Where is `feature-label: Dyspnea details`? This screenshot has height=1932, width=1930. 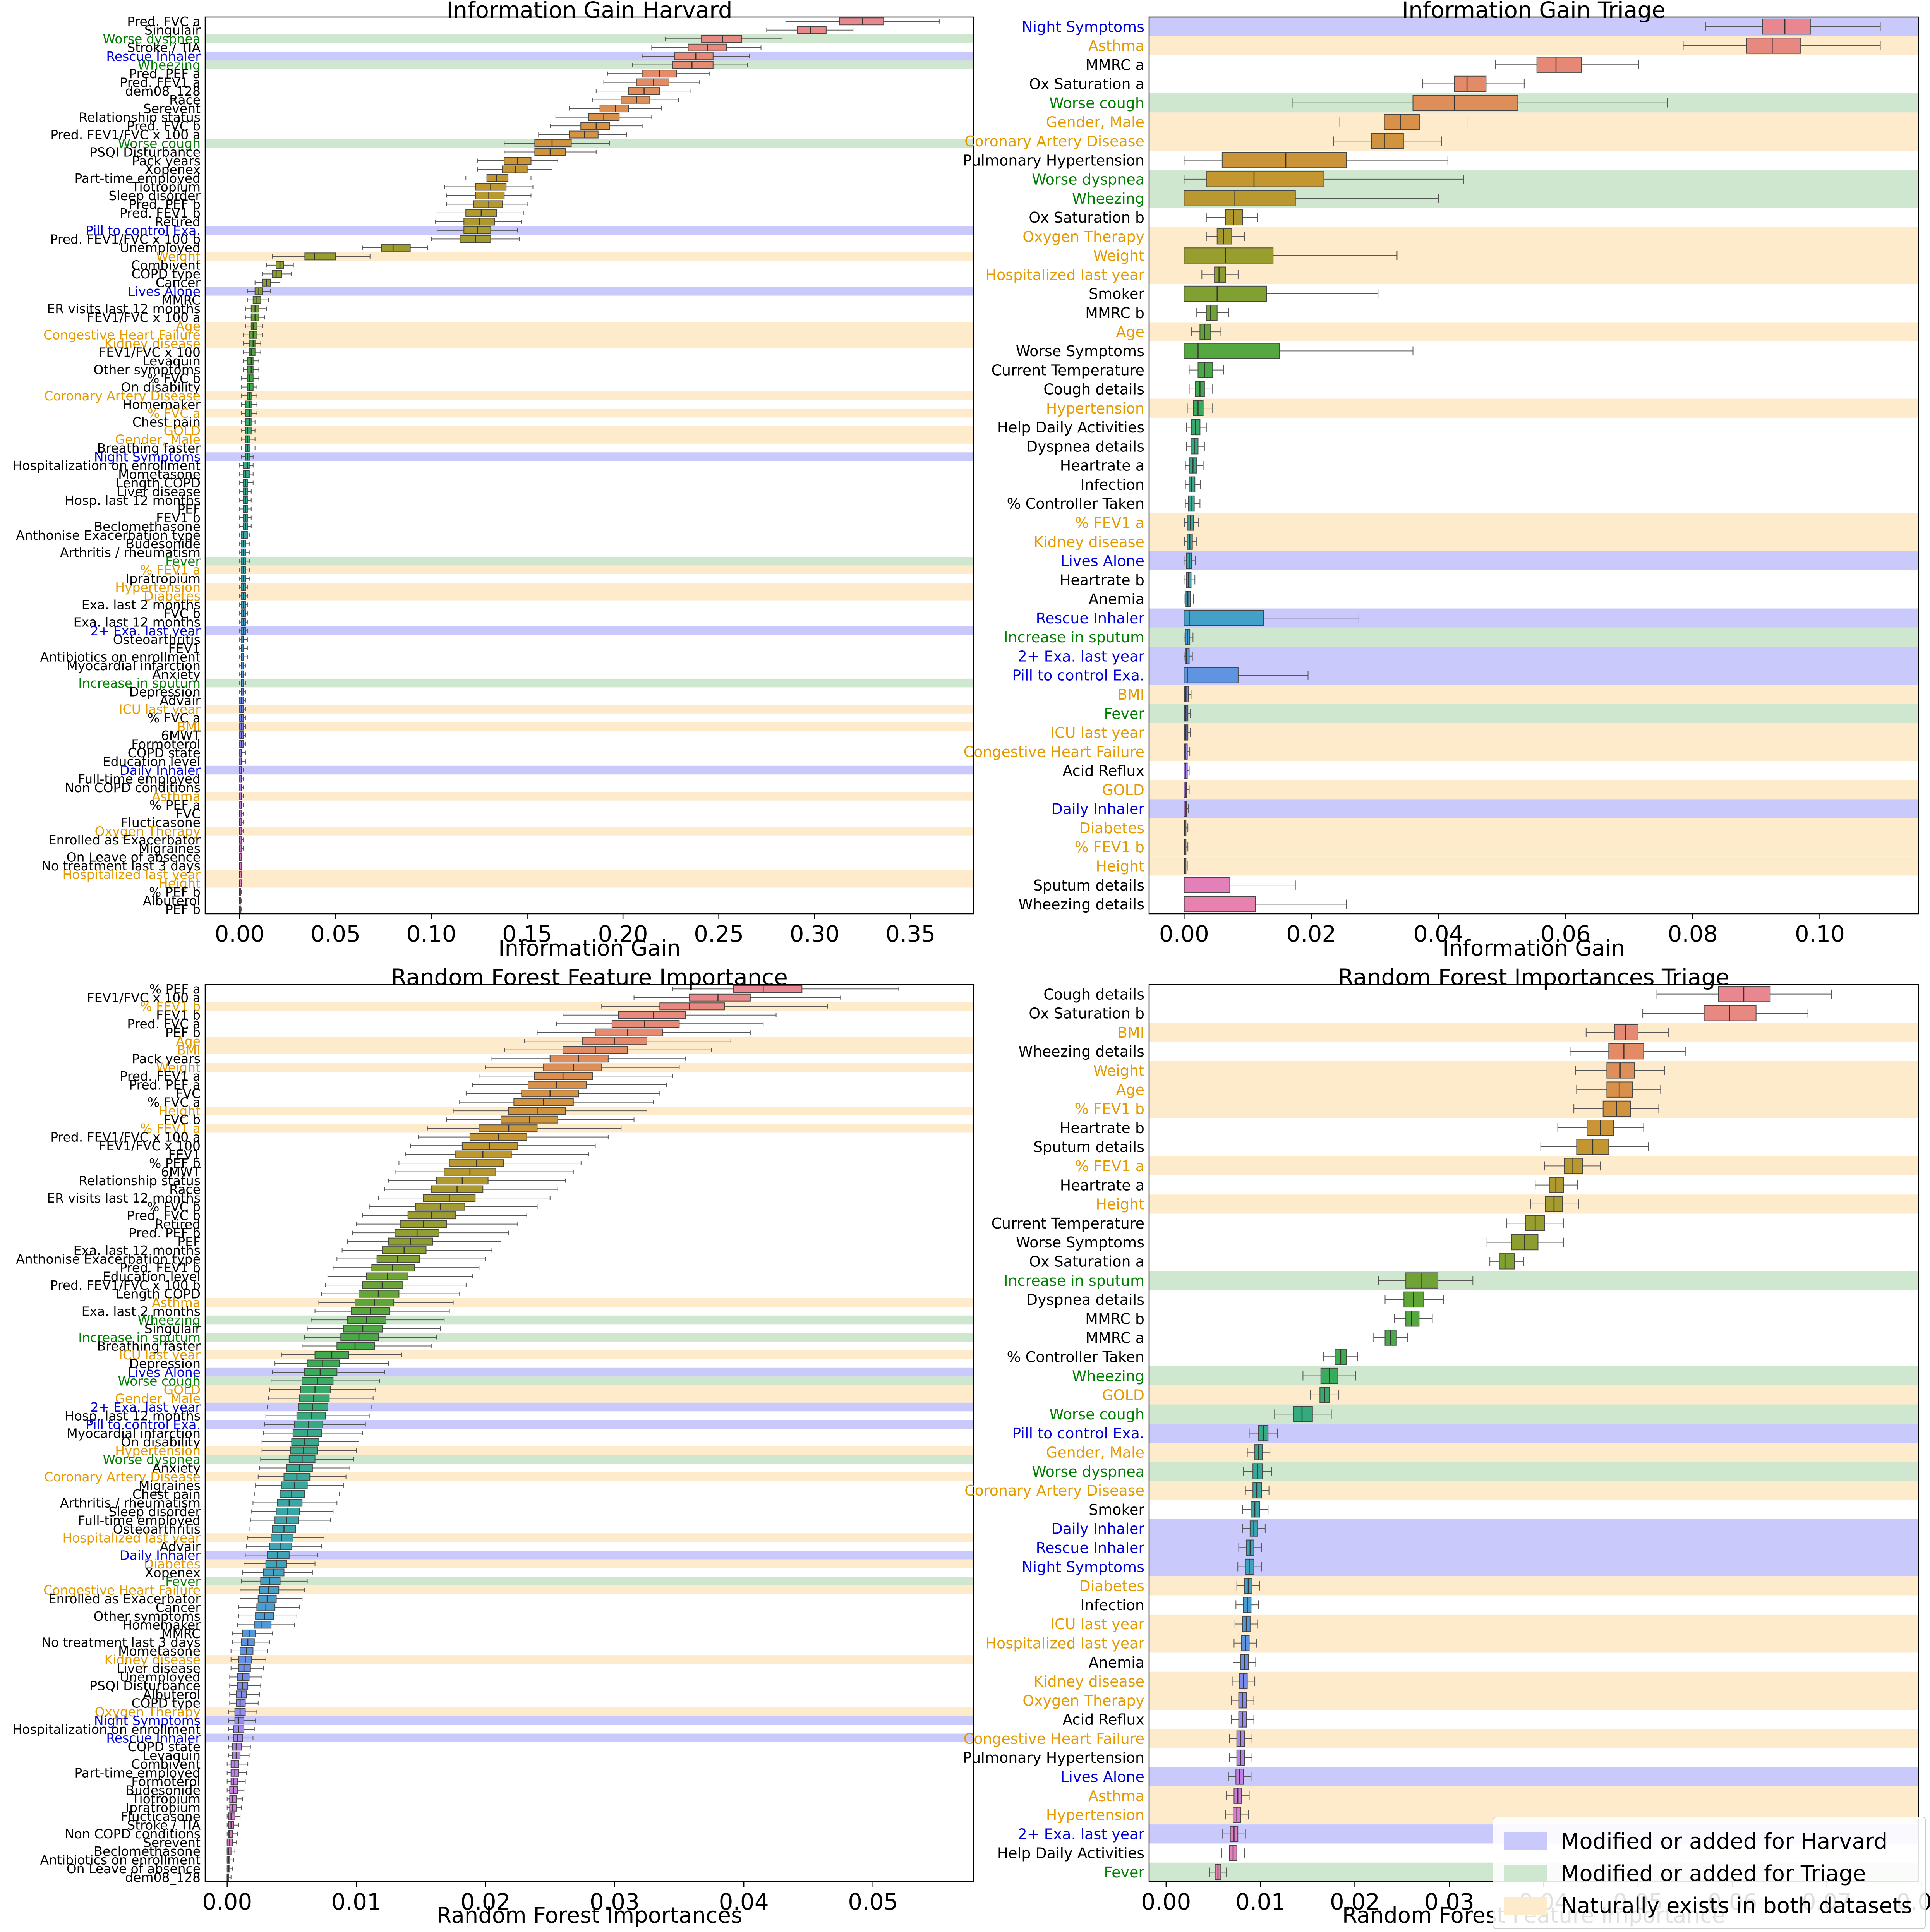
feature-label: Dyspnea details is located at coordinates (1085, 446).